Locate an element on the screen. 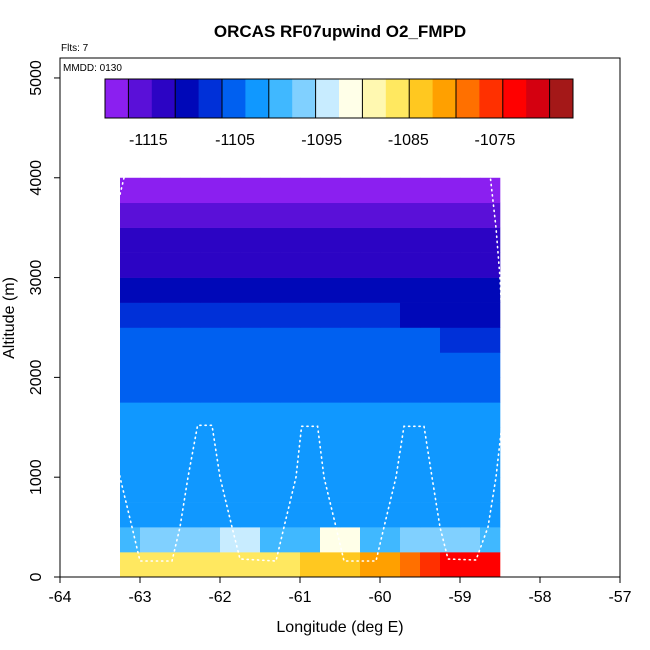  x-axis: -64 -63 -62 -61 -60 -59 -58 -57 is located at coordinates (340, 591).